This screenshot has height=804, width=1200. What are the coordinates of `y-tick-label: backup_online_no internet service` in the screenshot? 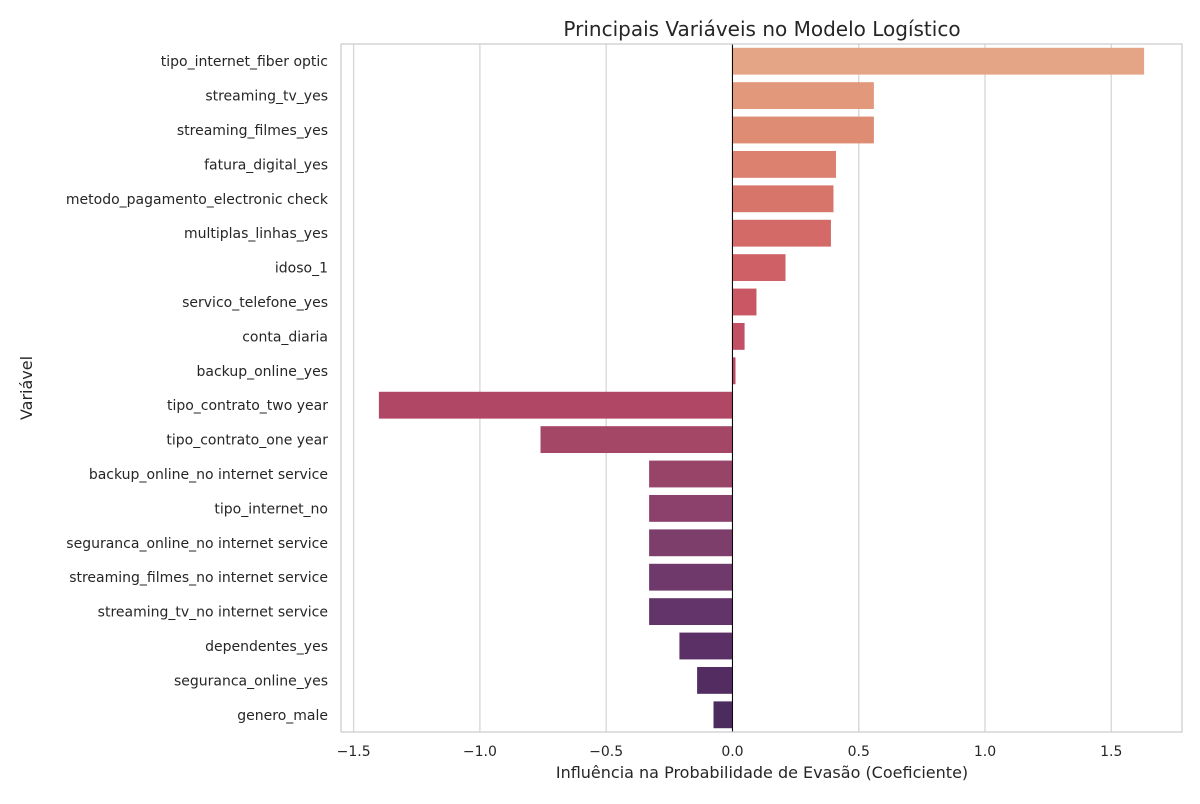 It's located at (208, 475).